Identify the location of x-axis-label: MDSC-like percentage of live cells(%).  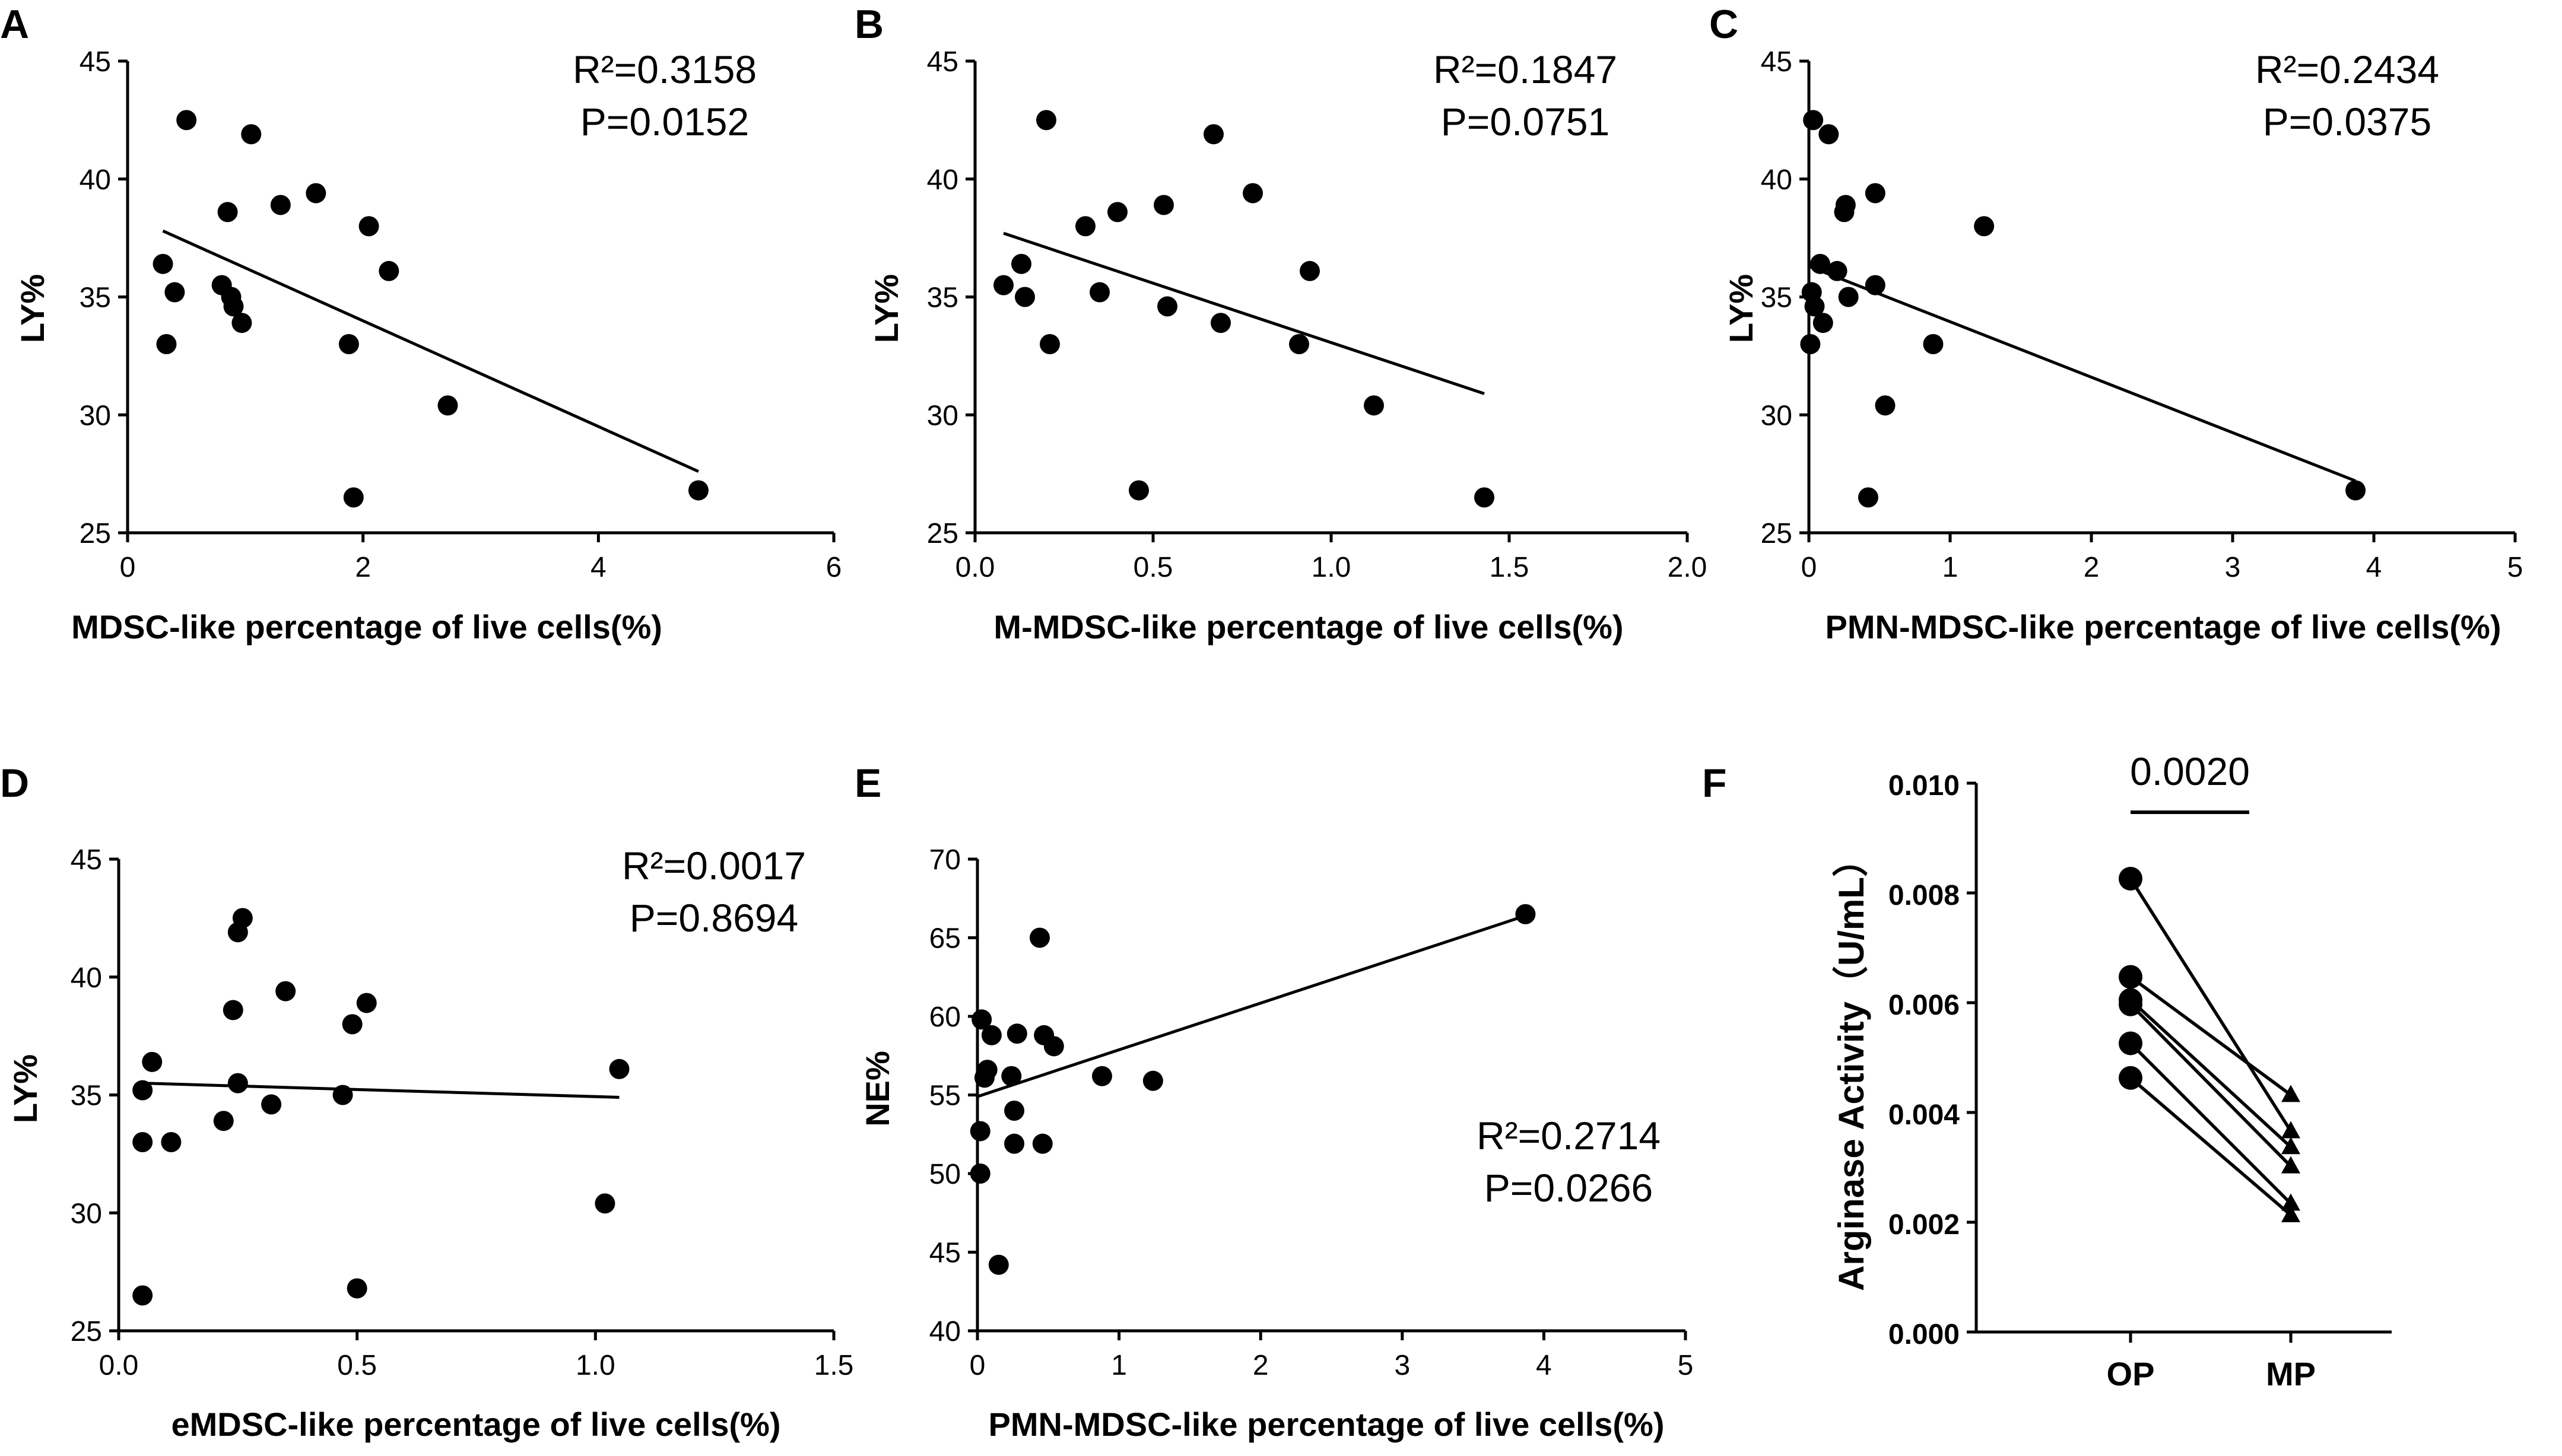
(366, 627).